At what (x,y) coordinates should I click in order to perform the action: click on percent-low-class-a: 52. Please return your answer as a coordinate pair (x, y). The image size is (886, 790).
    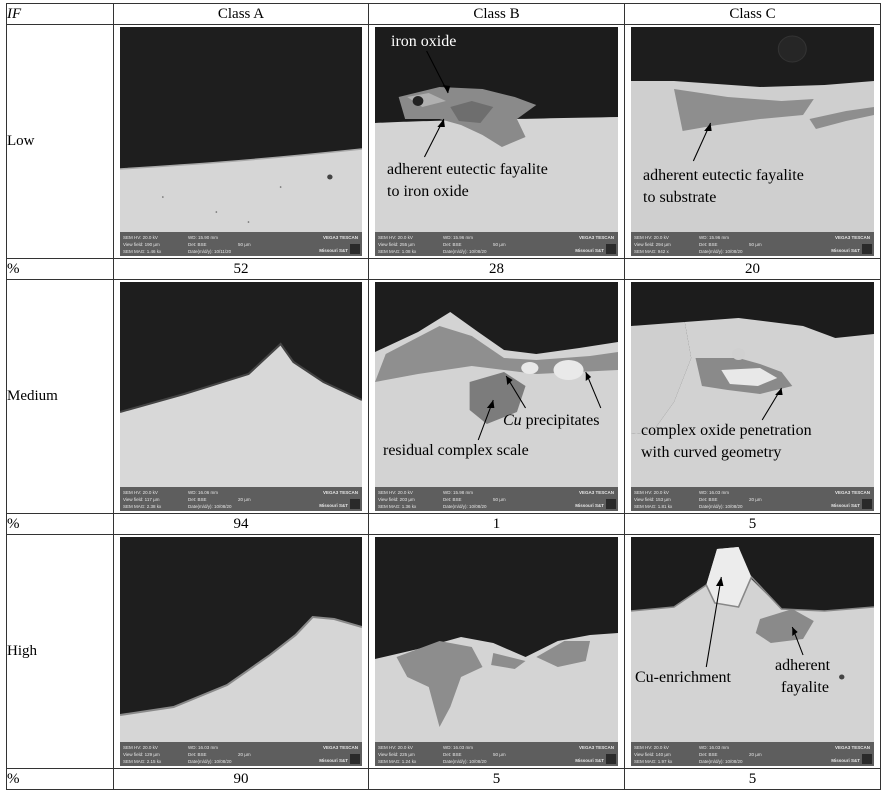
    Looking at the image, I should click on (241, 269).